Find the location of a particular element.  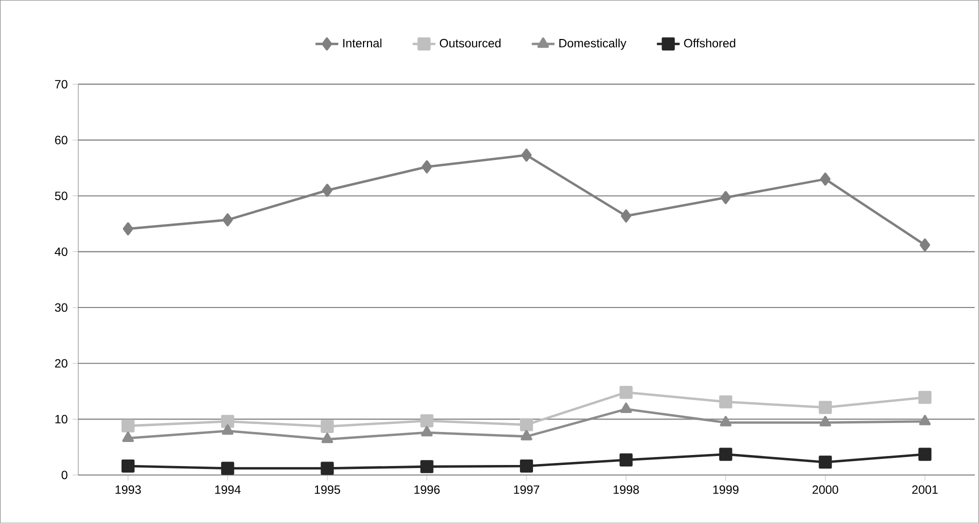

y-tick-label: 10 is located at coordinates (61, 419).